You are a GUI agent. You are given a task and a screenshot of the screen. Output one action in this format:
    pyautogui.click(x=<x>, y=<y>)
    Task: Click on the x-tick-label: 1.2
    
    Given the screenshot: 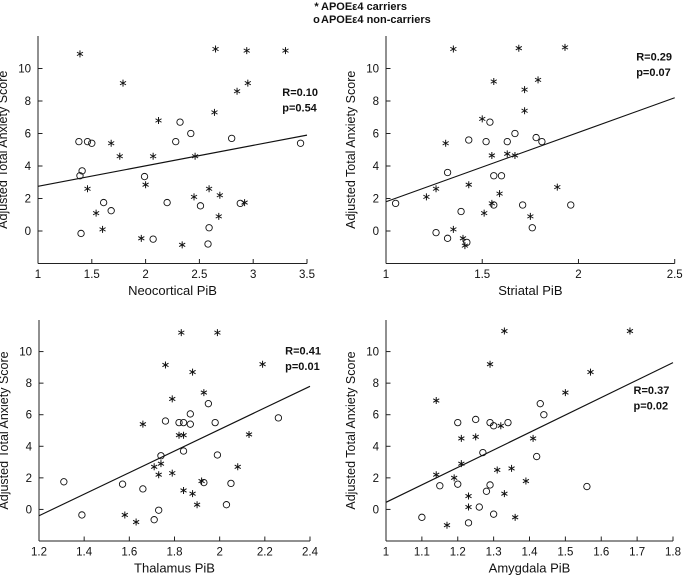 What is the action you would take?
    pyautogui.click(x=39, y=553)
    